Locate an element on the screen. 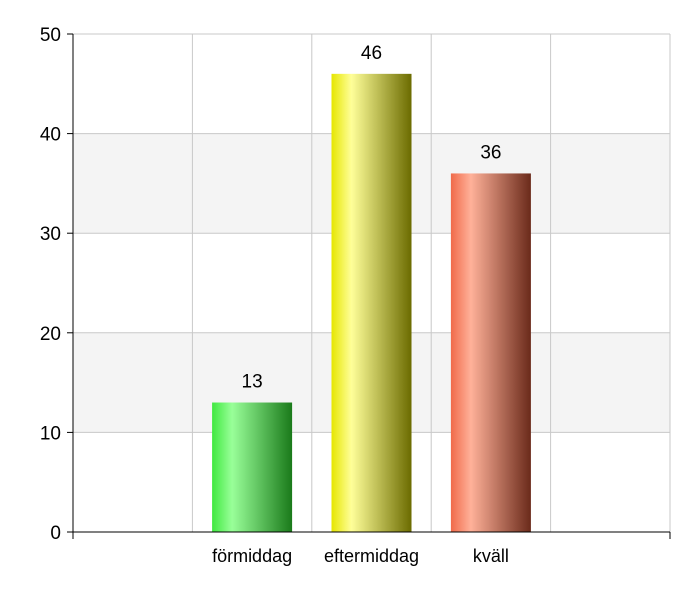  x-tick-label-2: kväll is located at coordinates (491, 556).